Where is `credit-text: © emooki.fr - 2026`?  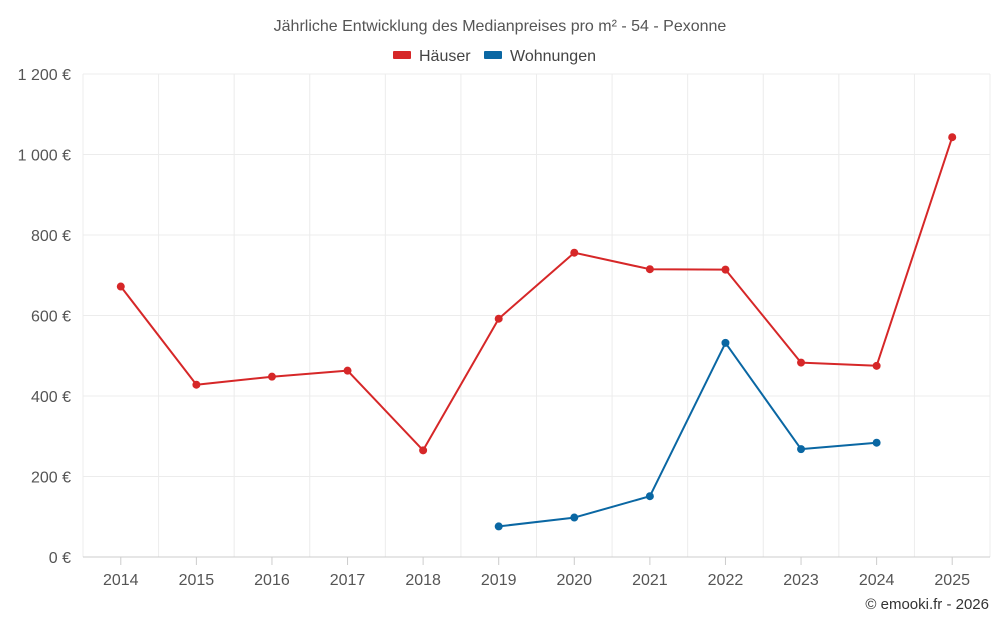
credit-text: © emooki.fr - 2026 is located at coordinates (927, 604).